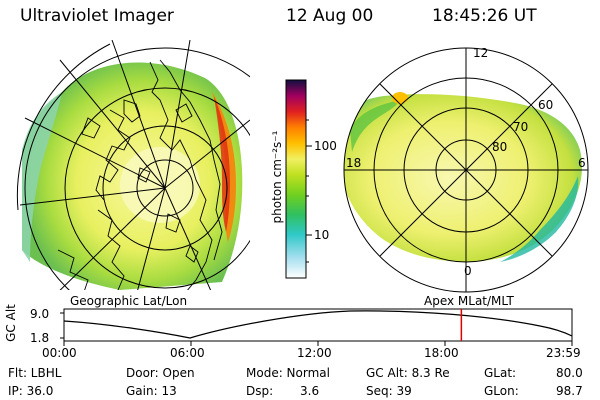 This screenshot has width=600, height=400. Describe the element at coordinates (151, 391) in the screenshot. I see `status-gain: Gain: 13` at that location.